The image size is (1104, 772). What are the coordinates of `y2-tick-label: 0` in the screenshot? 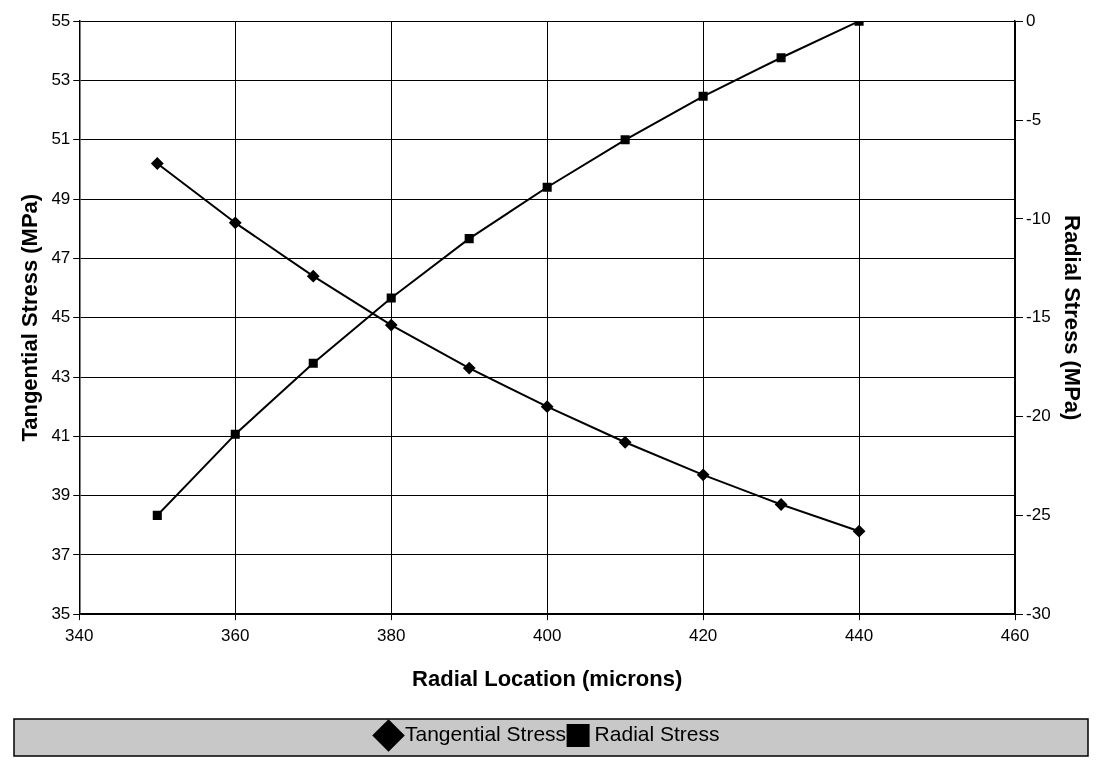 It's located at (1031, 20).